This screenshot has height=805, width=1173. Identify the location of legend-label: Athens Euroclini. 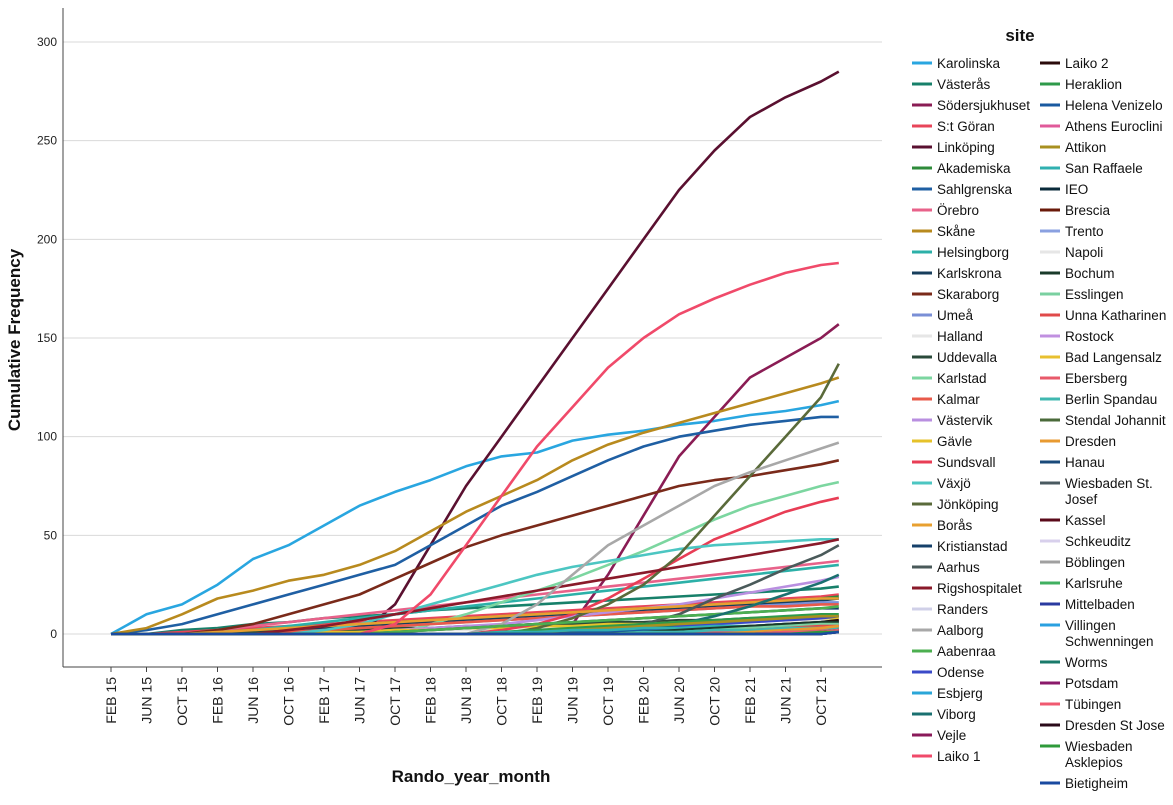
(1114, 126).